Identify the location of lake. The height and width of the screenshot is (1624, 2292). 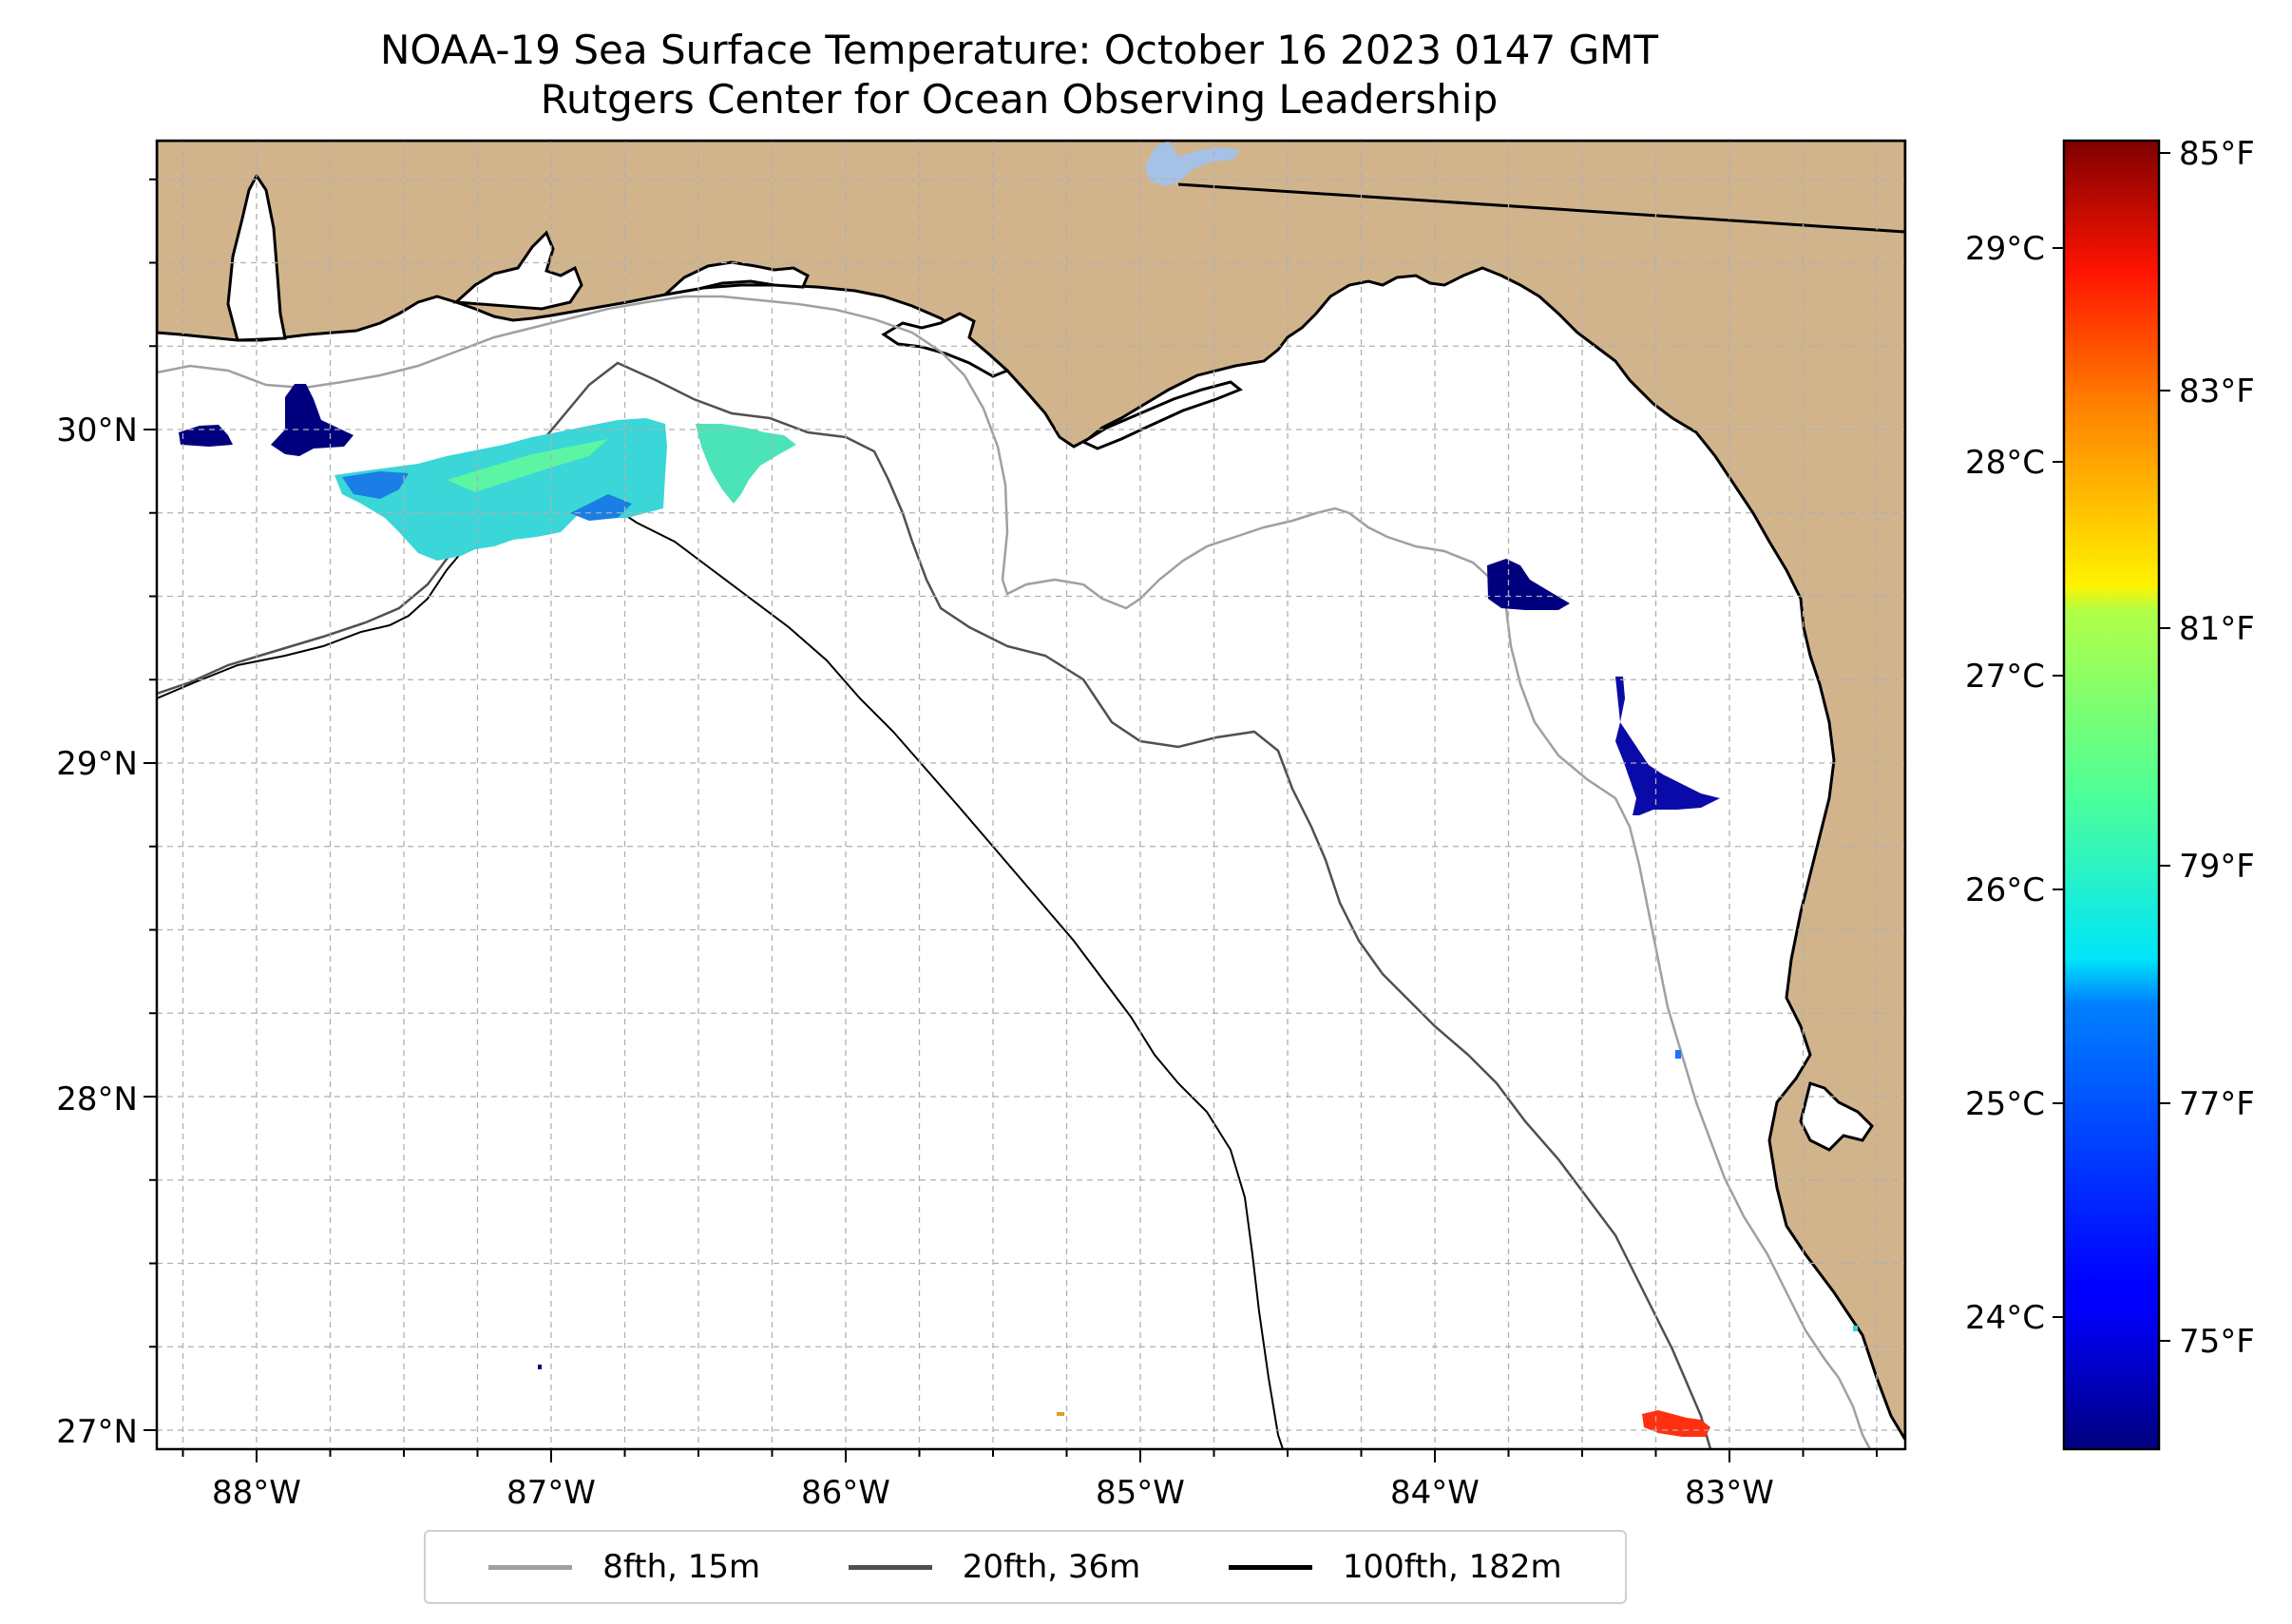
(1192, 163).